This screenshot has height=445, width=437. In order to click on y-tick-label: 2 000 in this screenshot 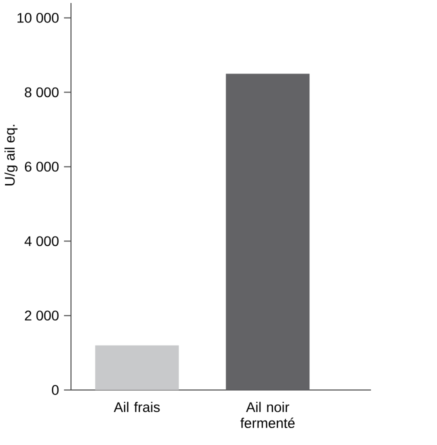, I will do `click(41, 315)`.